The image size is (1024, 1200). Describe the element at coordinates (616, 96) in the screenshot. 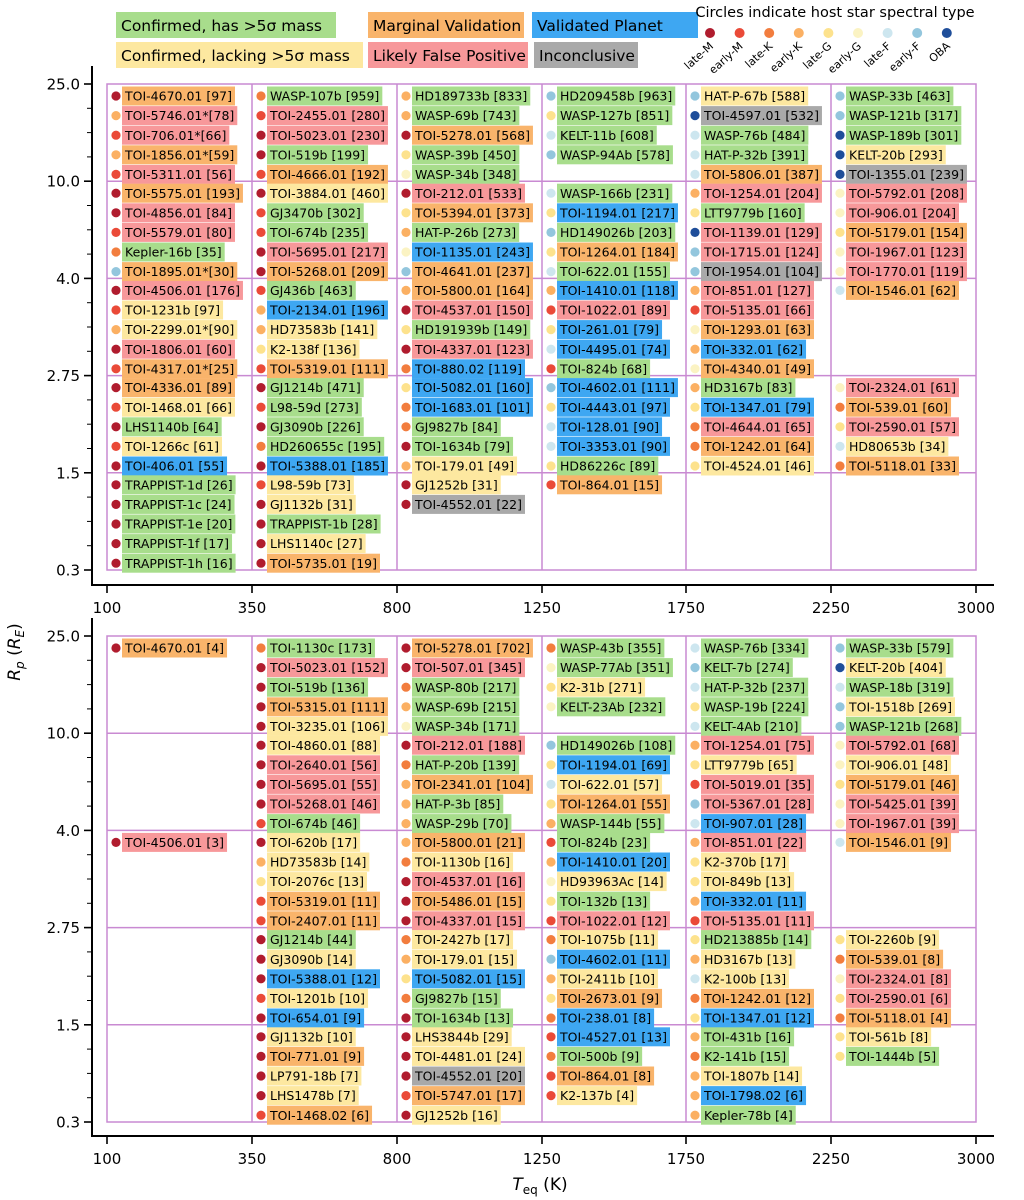

I see `planet-label: HD209458b [963]` at that location.